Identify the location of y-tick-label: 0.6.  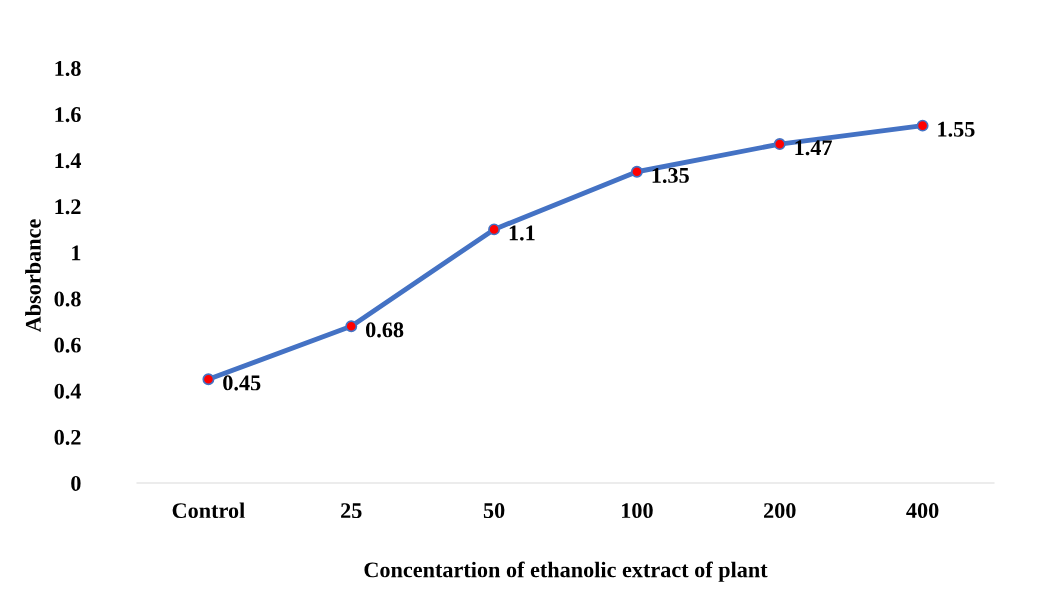
(67, 345).